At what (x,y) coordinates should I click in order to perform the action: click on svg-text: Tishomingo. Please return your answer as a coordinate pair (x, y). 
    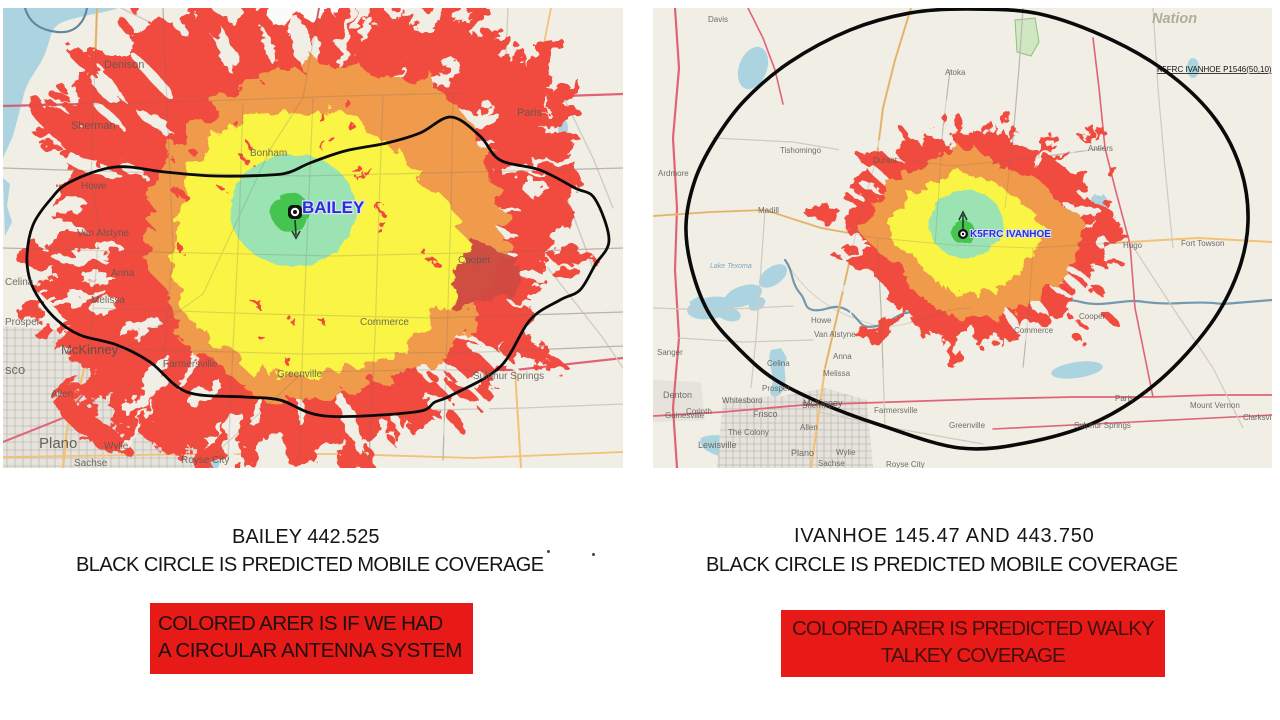
    Looking at the image, I should click on (801, 150).